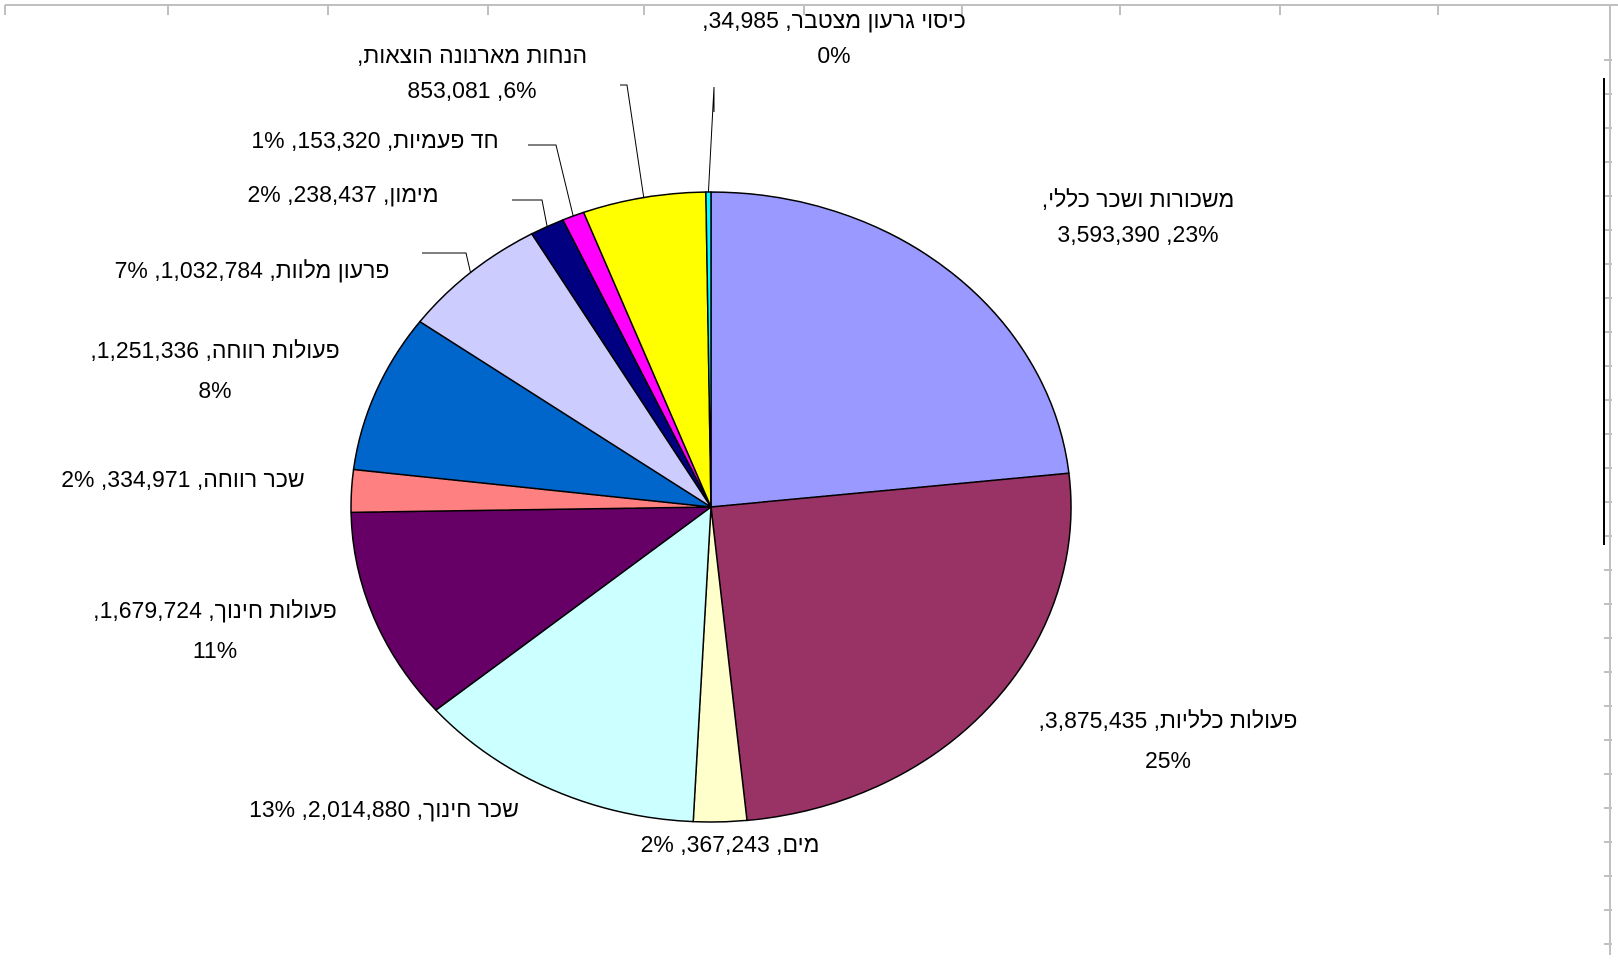 The width and height of the screenshot is (1618, 960). Describe the element at coordinates (215, 650) in the screenshot. I see `slice-data-label: 11%` at that location.